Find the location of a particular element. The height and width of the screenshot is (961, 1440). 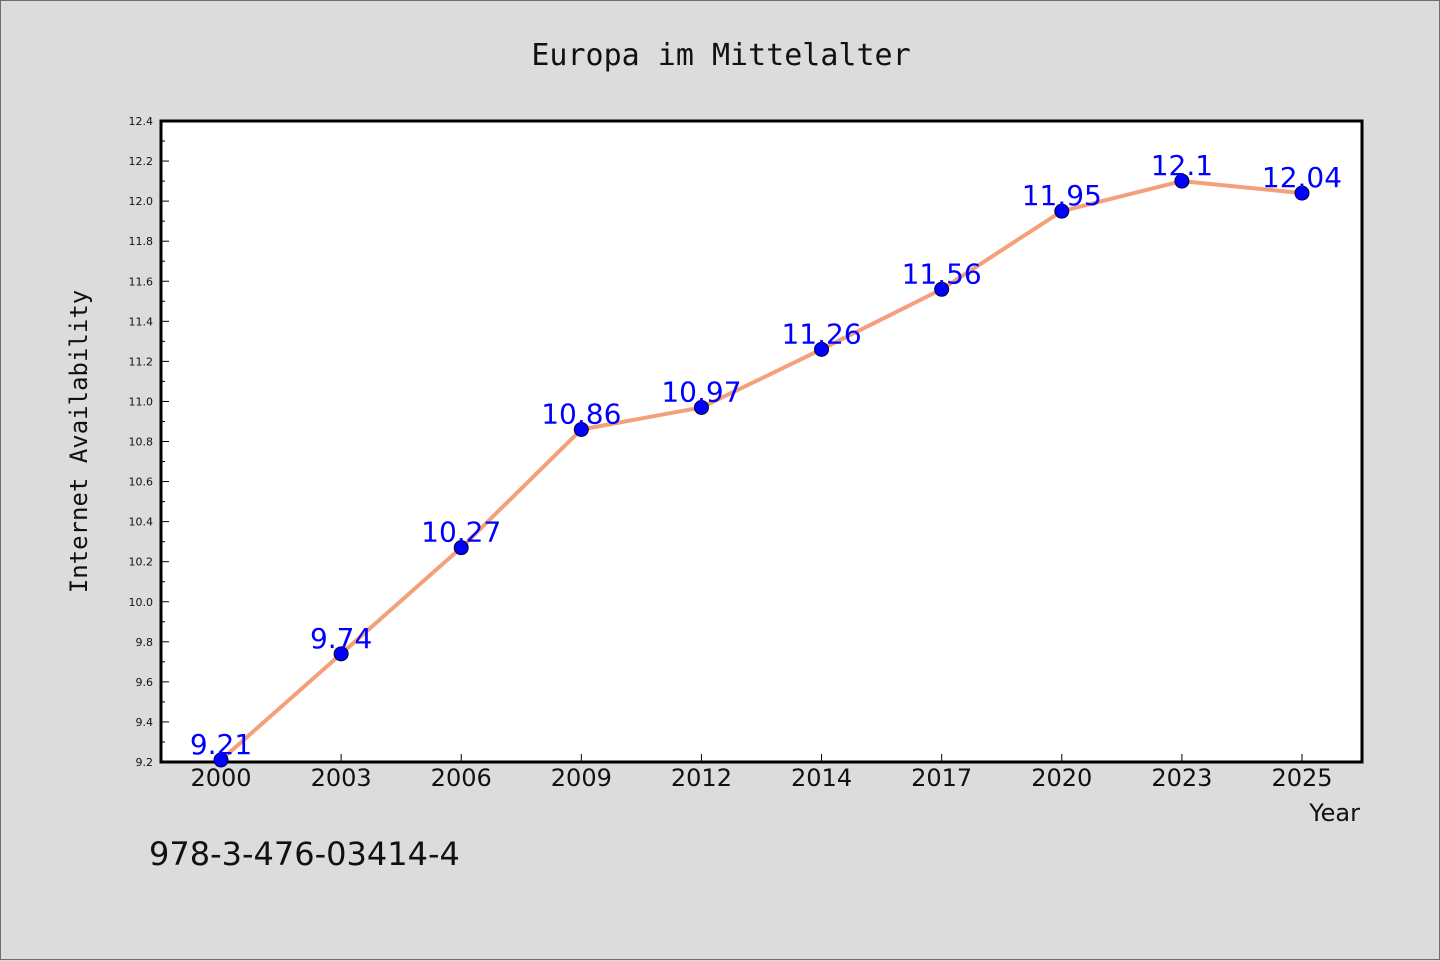

isbn-text: 978-3-476-03414-4 is located at coordinates (304, 854).